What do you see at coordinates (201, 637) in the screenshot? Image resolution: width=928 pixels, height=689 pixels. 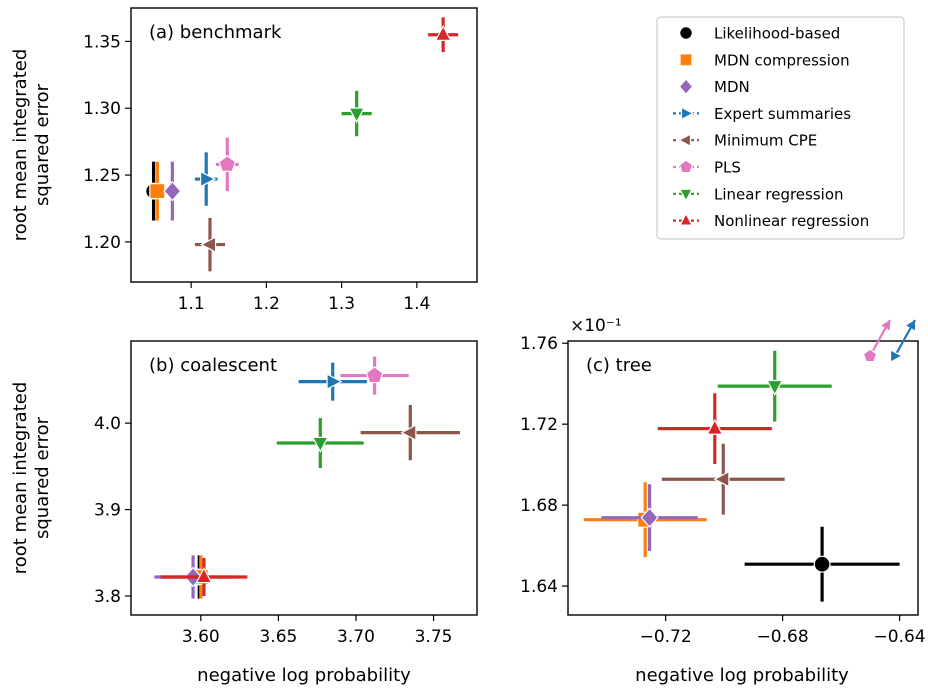 I see `x-tick-label: 3.60` at bounding box center [201, 637].